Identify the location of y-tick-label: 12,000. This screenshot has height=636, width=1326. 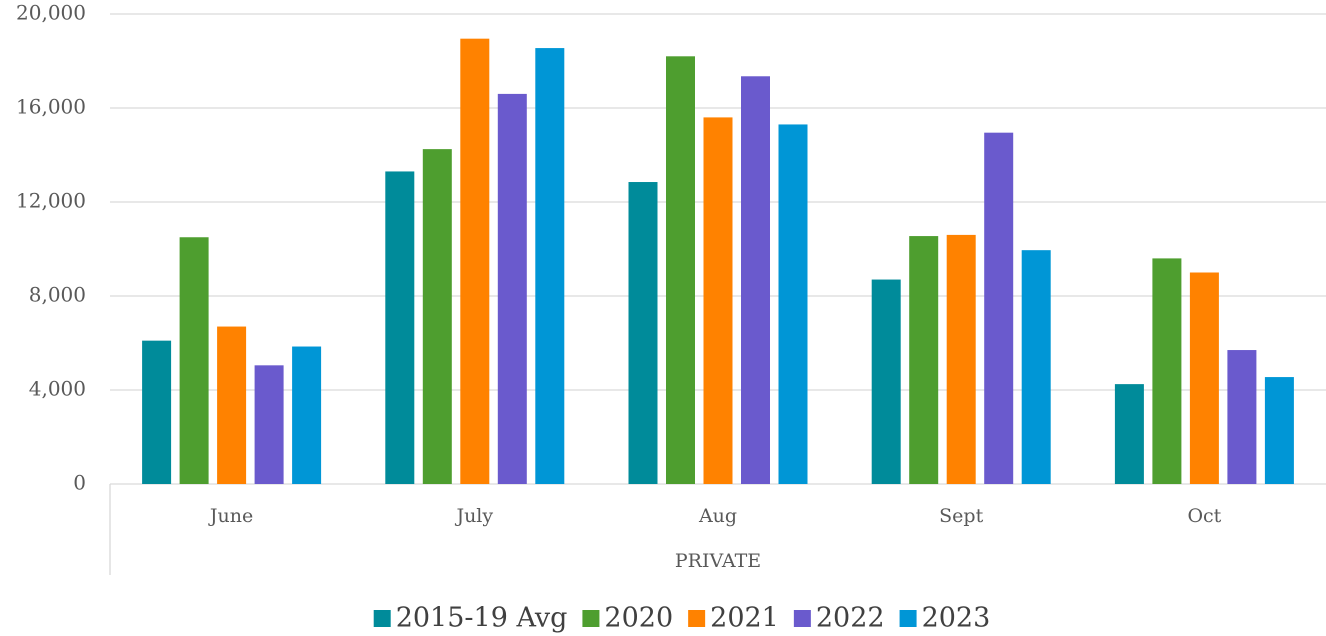
(51, 201).